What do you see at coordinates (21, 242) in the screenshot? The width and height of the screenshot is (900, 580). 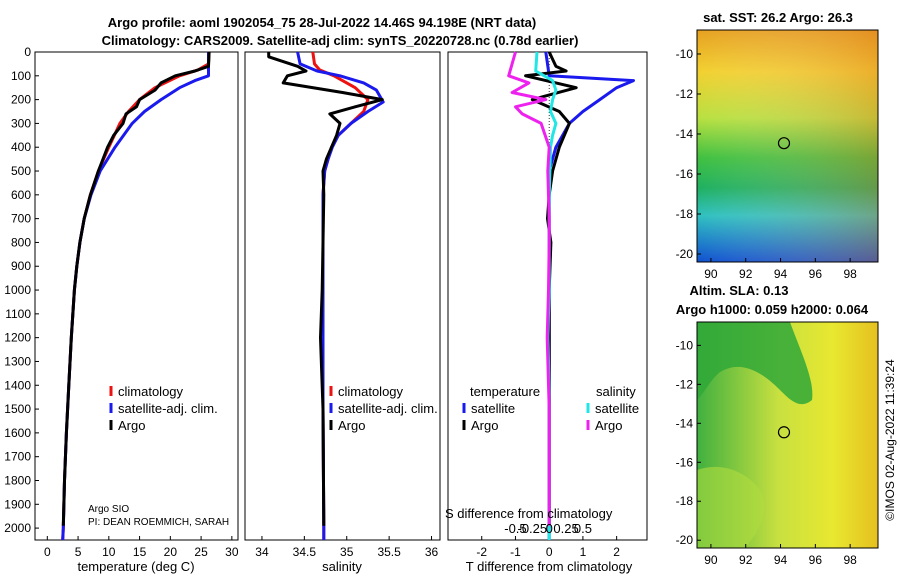 I see `depth-tick-label: 800` at bounding box center [21, 242].